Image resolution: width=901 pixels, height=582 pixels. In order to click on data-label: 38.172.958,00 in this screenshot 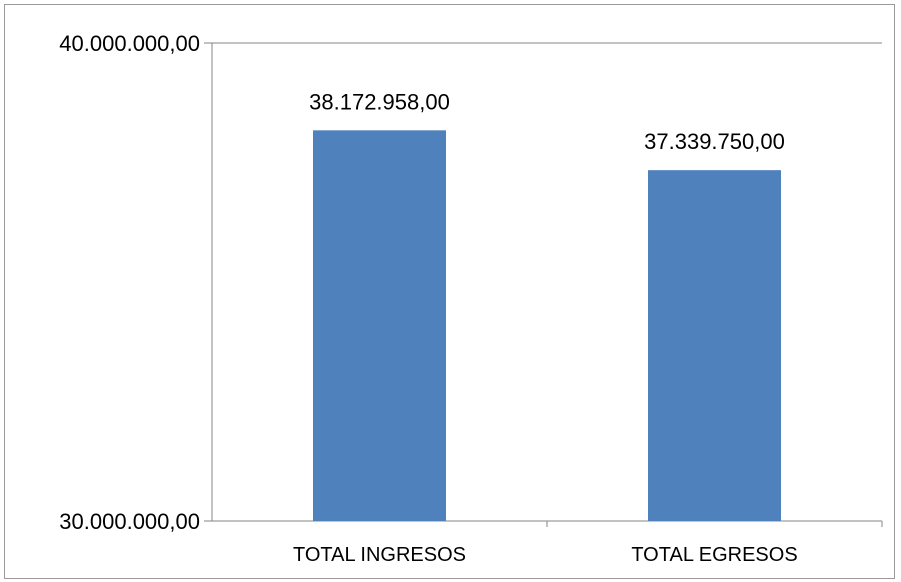, I will do `click(379, 101)`.